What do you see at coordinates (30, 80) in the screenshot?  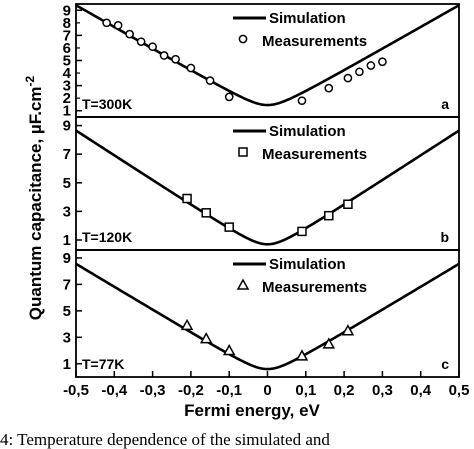 I see `y-axis-label-superscript: -2` at bounding box center [30, 80].